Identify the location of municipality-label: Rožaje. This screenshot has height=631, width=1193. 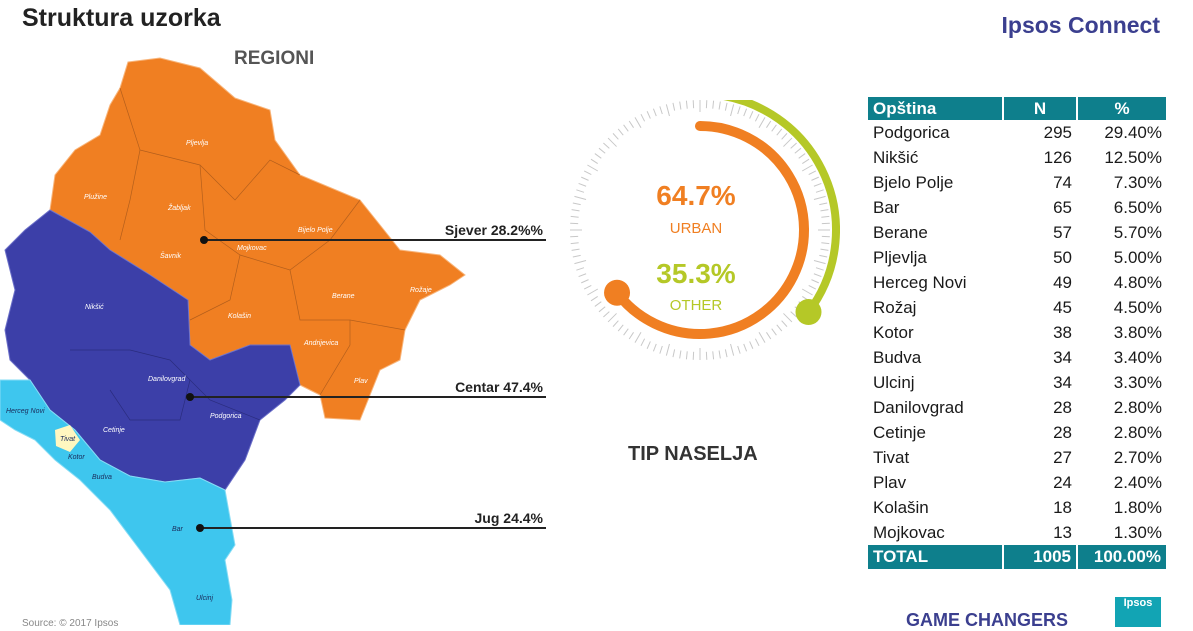
(421, 290).